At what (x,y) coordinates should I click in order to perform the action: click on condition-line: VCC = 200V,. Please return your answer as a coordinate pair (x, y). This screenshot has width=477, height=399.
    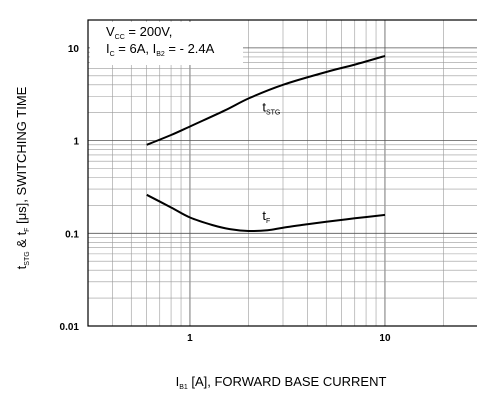
    Looking at the image, I should click on (139, 32).